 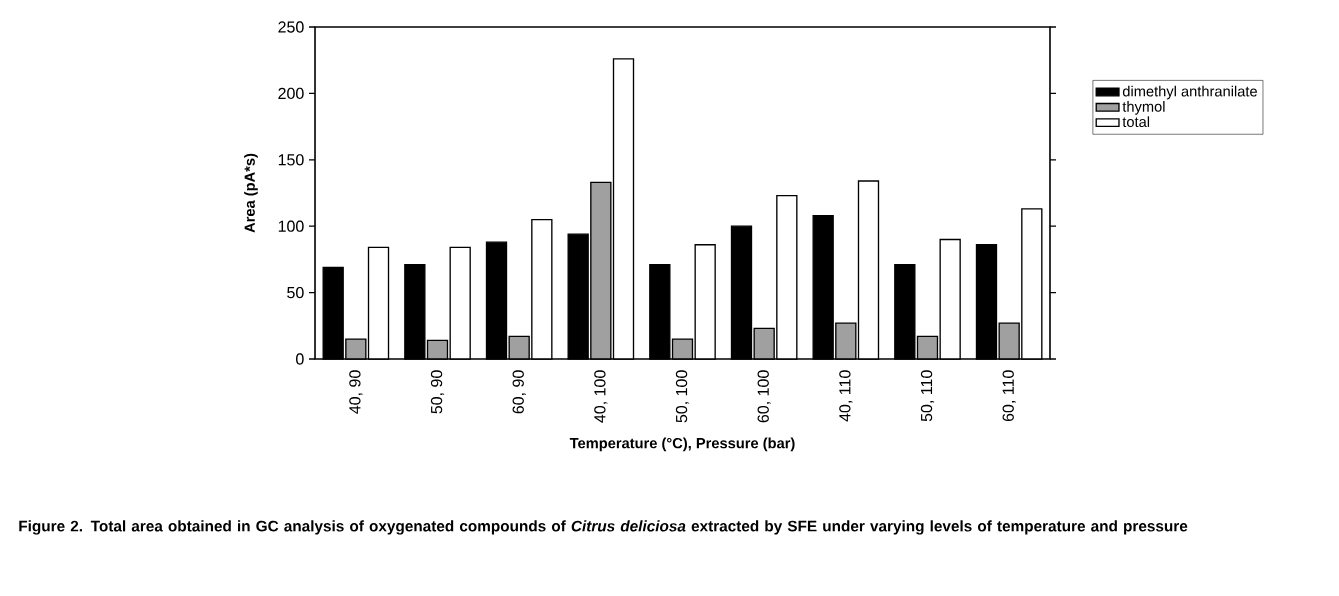 I want to click on y-tick-label: 100, so click(x=291, y=226).